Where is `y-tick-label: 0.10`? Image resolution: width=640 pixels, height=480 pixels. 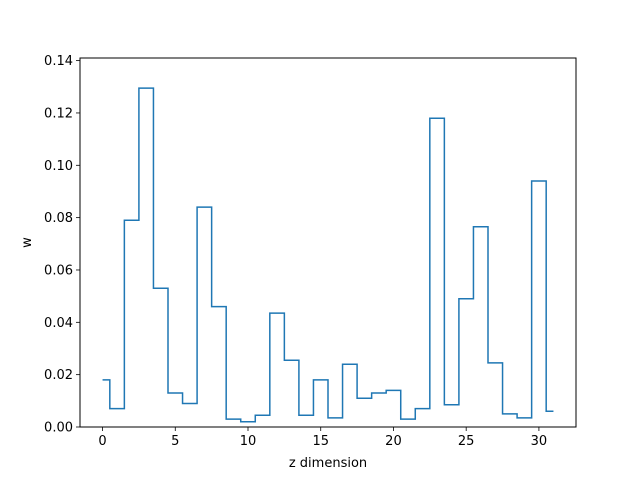
y-tick-label: 0.10 is located at coordinates (58, 166).